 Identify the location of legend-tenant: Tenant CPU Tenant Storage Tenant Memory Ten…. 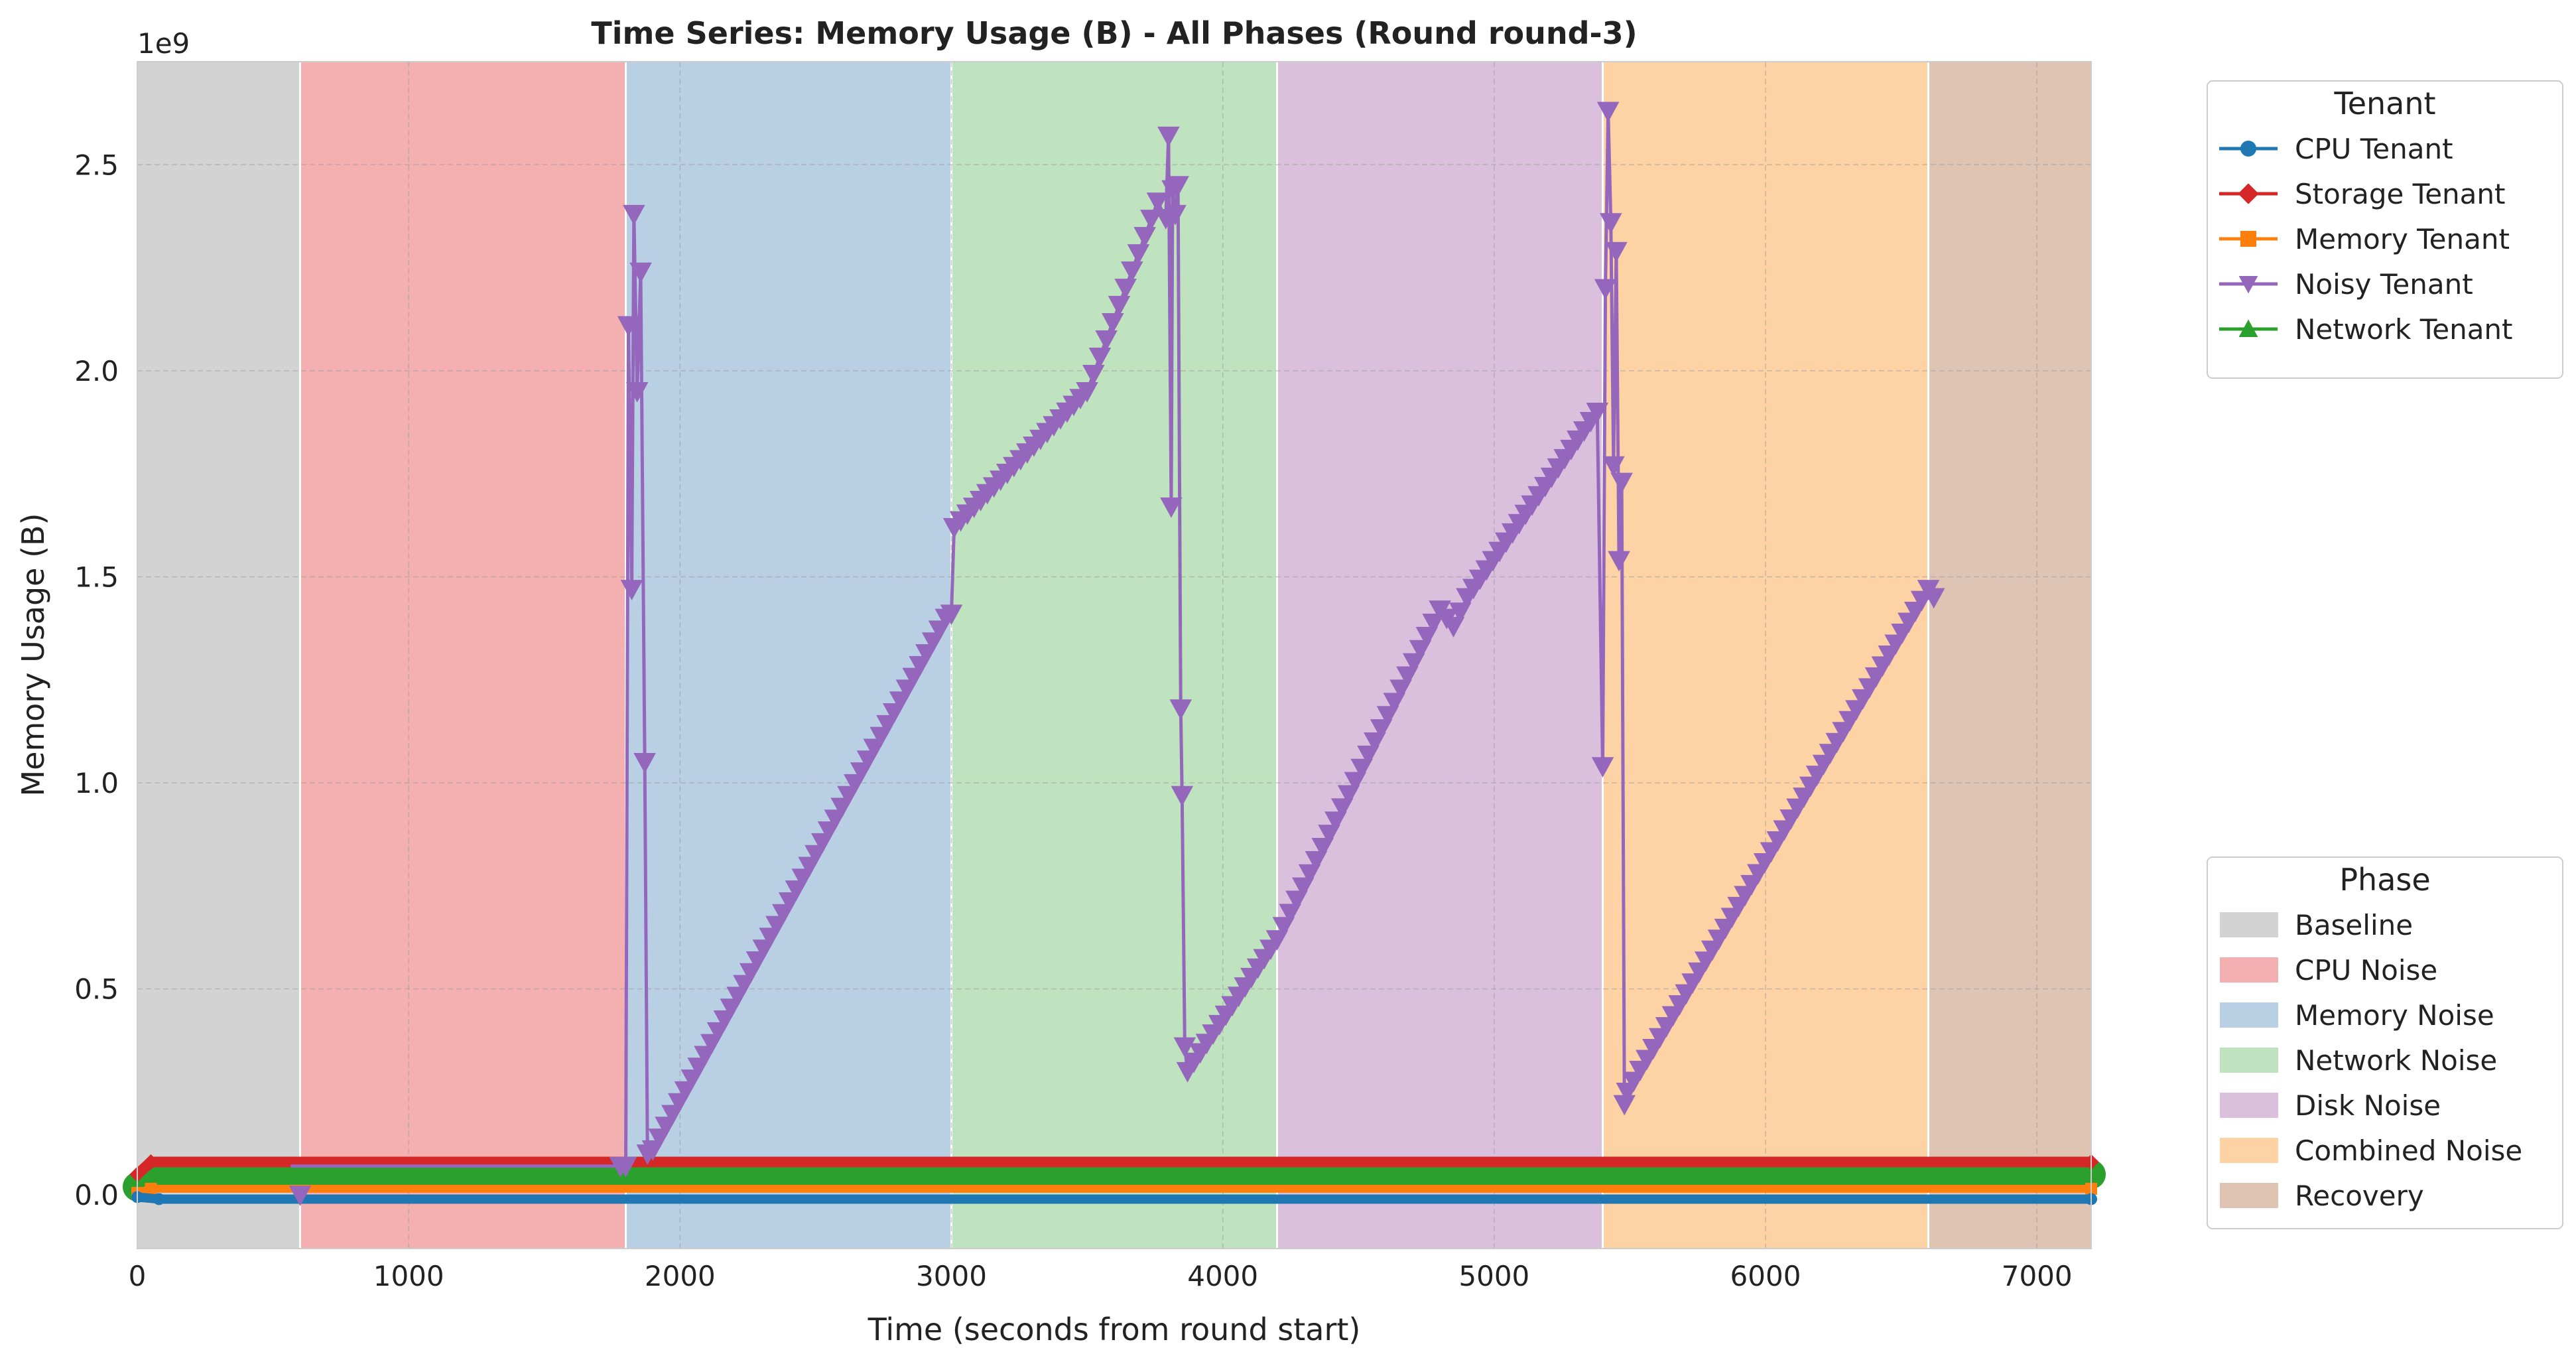
(2385, 229).